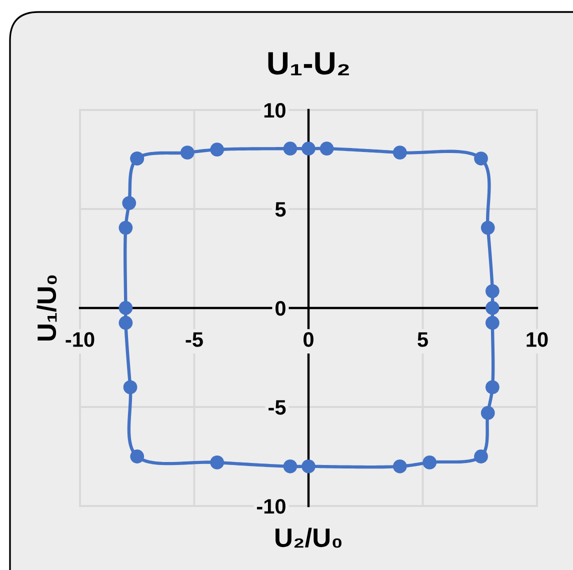  I want to click on y-tick-label: 0, so click(281, 308).